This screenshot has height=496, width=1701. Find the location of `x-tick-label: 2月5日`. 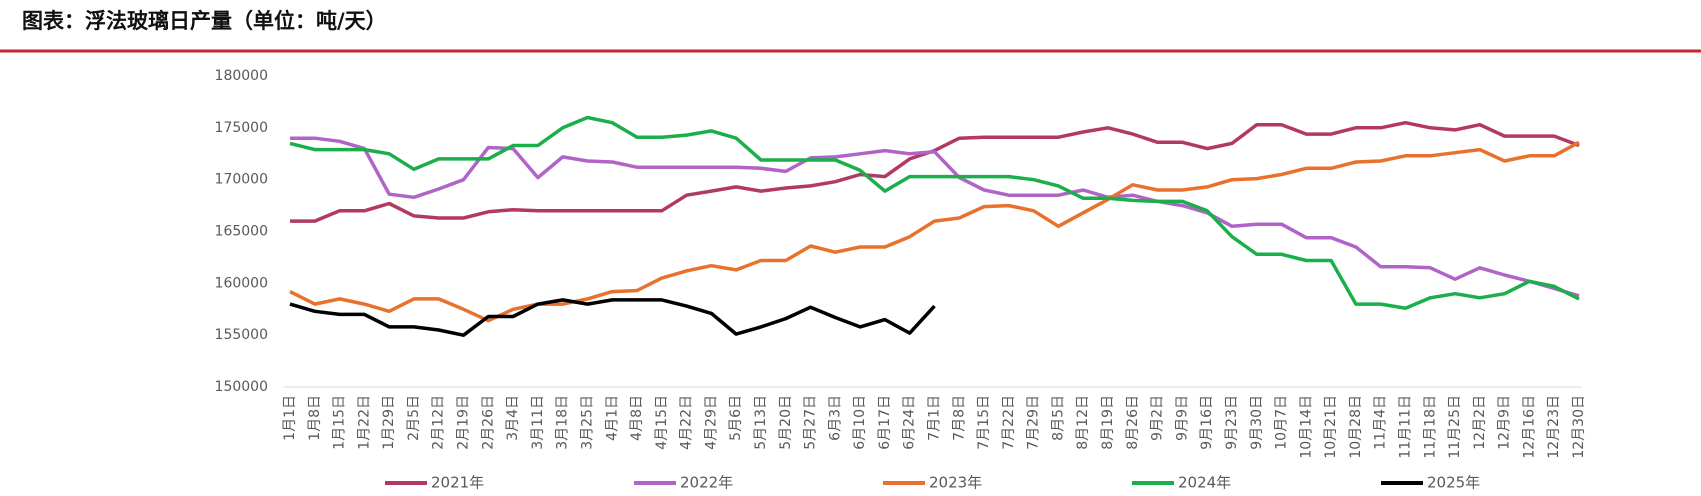

x-tick-label: 2月5日 is located at coordinates (414, 418).